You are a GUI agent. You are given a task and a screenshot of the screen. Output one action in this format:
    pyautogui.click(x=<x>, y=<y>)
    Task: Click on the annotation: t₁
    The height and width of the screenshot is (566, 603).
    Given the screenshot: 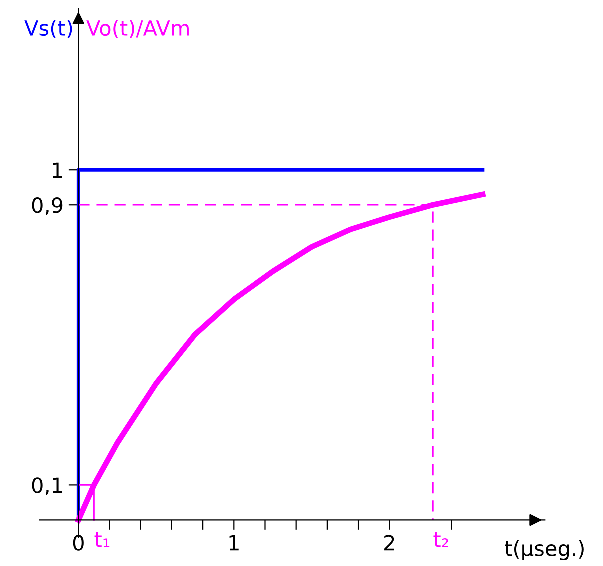 What is the action you would take?
    pyautogui.click(x=102, y=540)
    